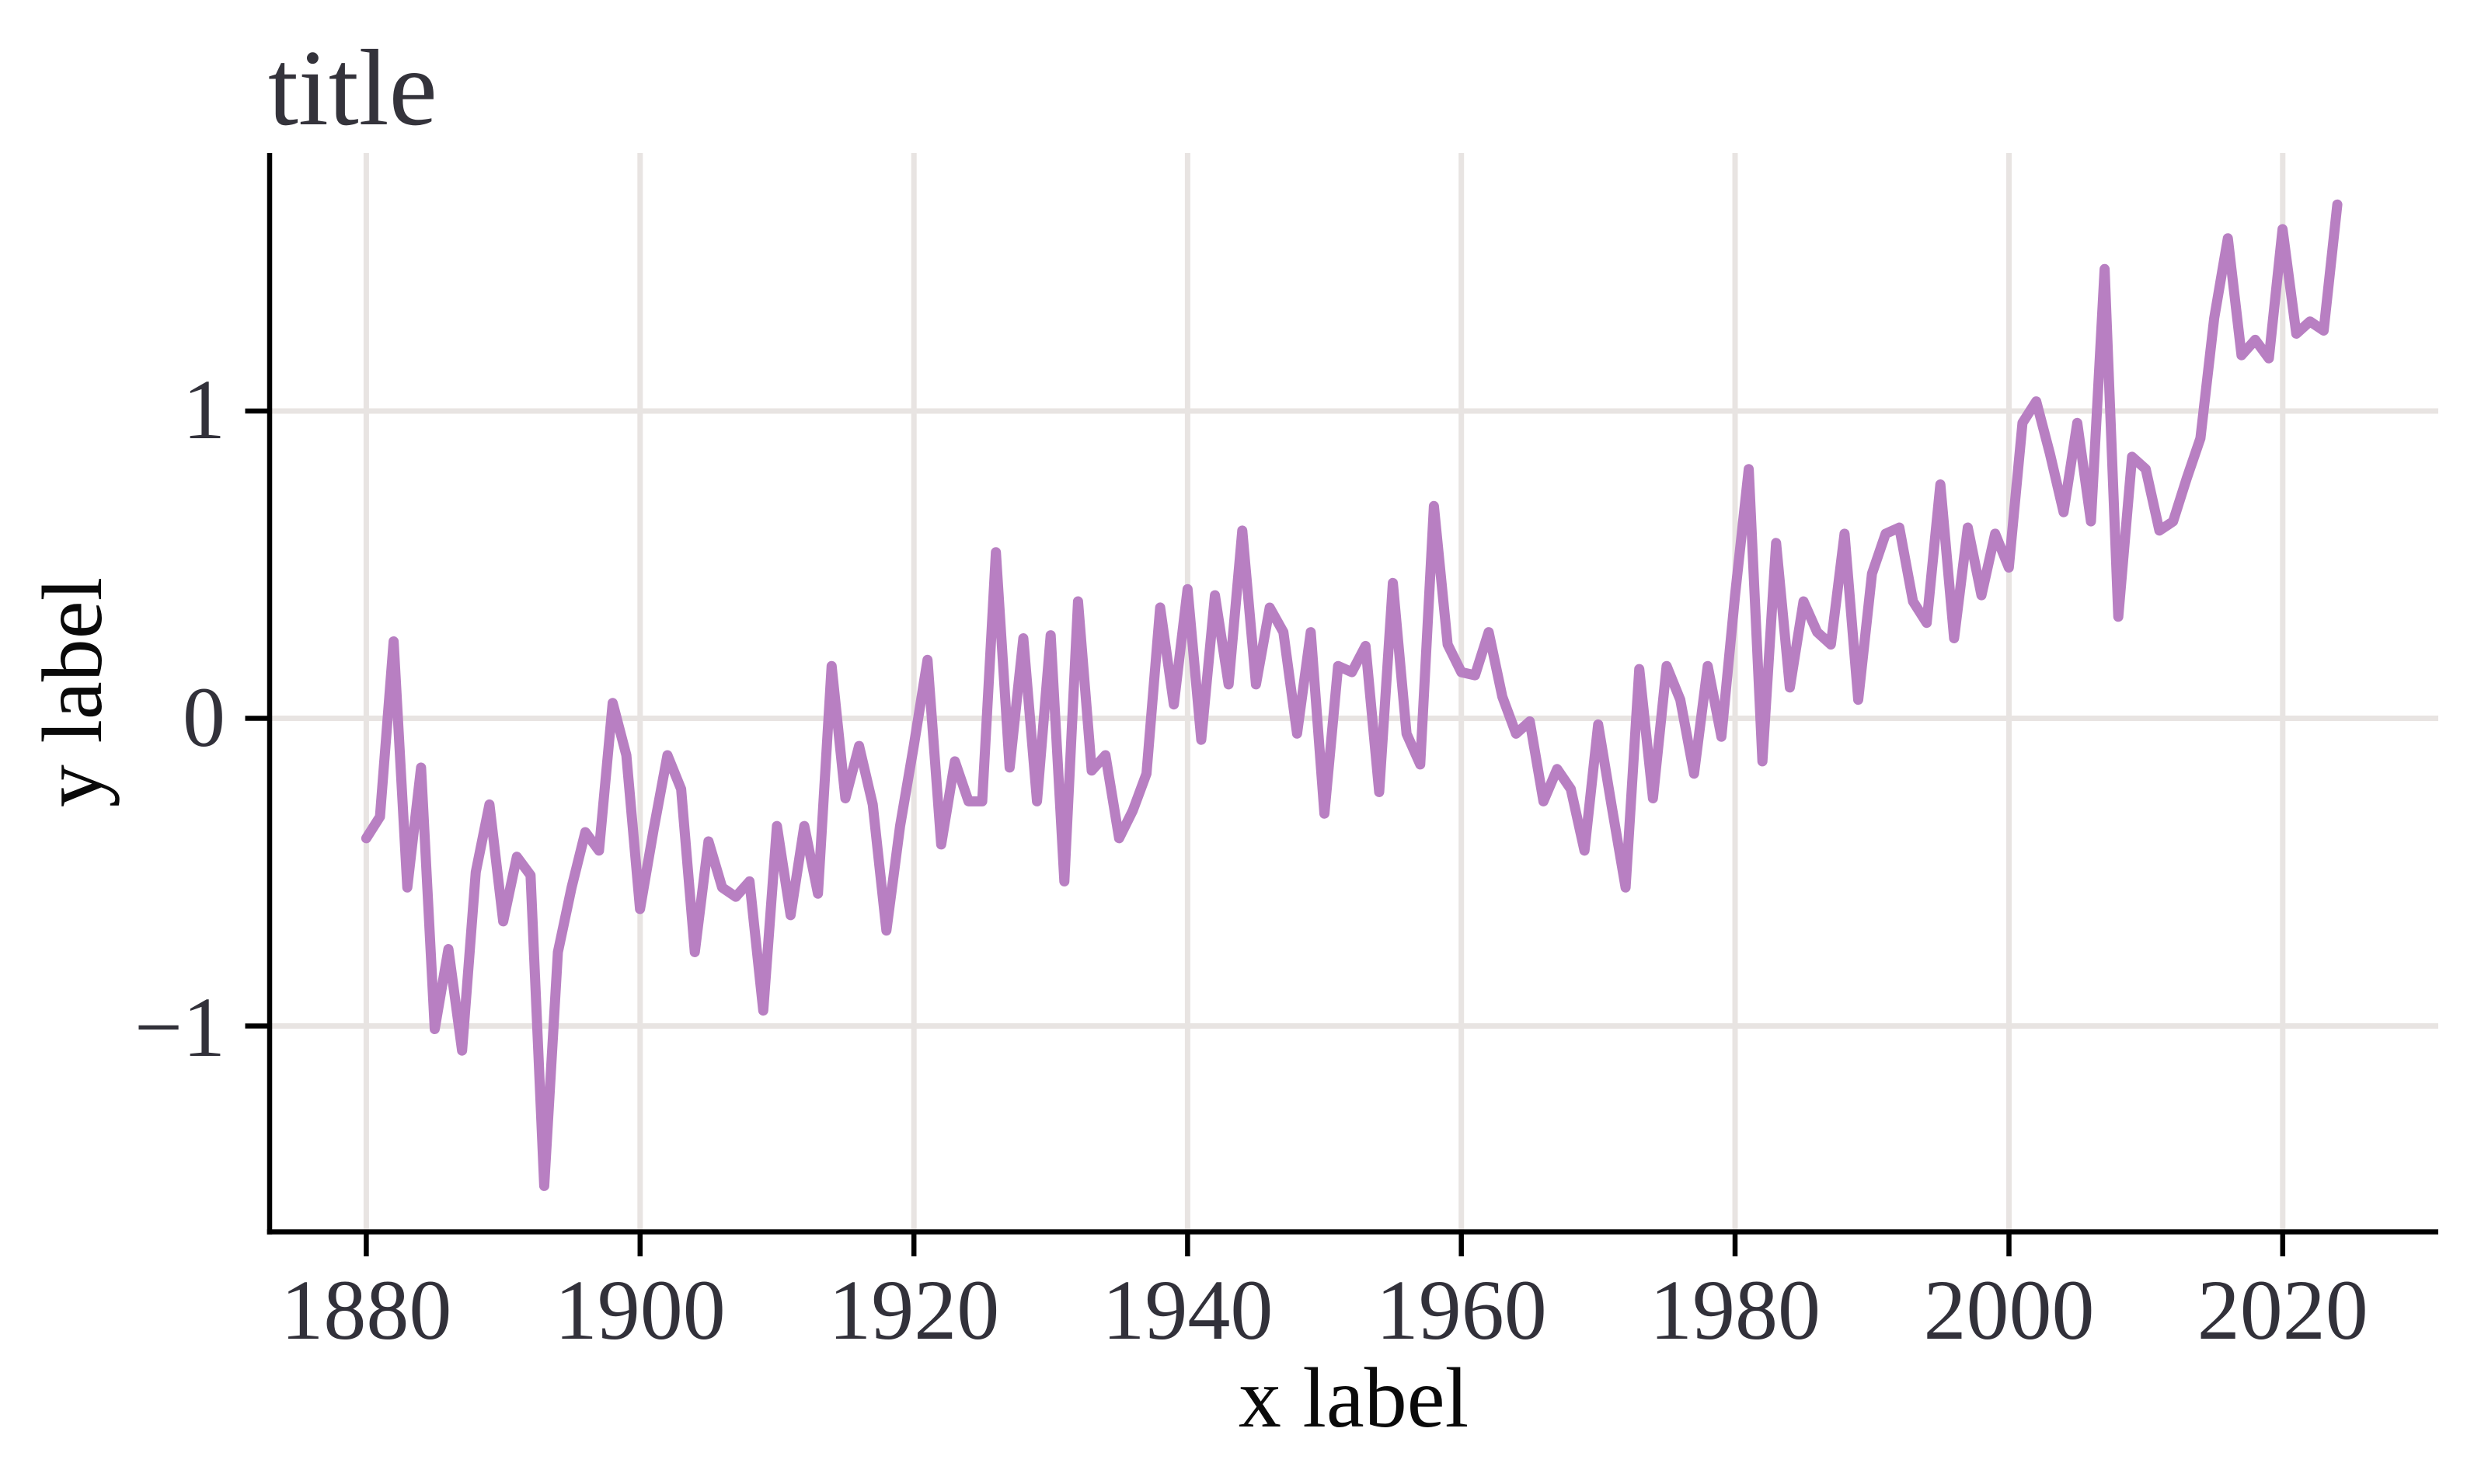 This screenshot has height=1484, width=2481. What do you see at coordinates (1354, 1397) in the screenshot?
I see `svg-text: x label` at bounding box center [1354, 1397].